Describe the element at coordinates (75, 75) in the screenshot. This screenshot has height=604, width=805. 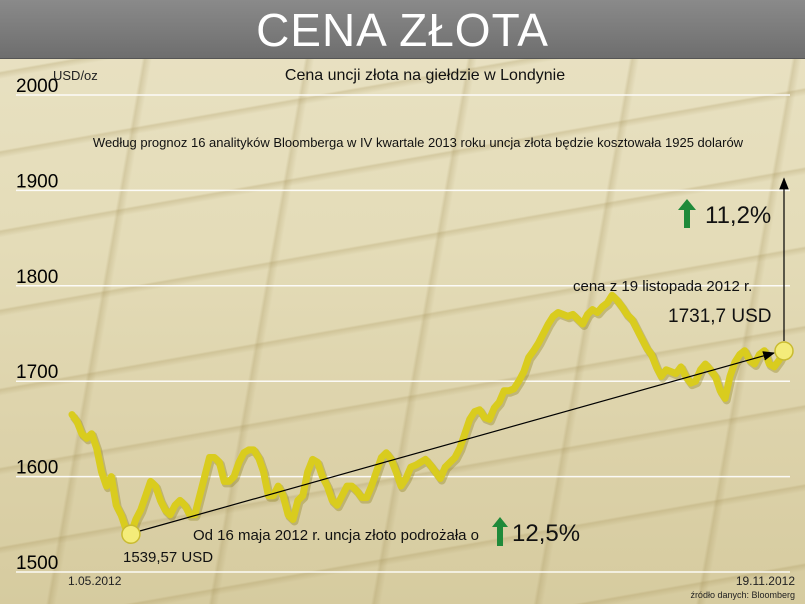
I see `y-axis-label: USD/oz` at that location.